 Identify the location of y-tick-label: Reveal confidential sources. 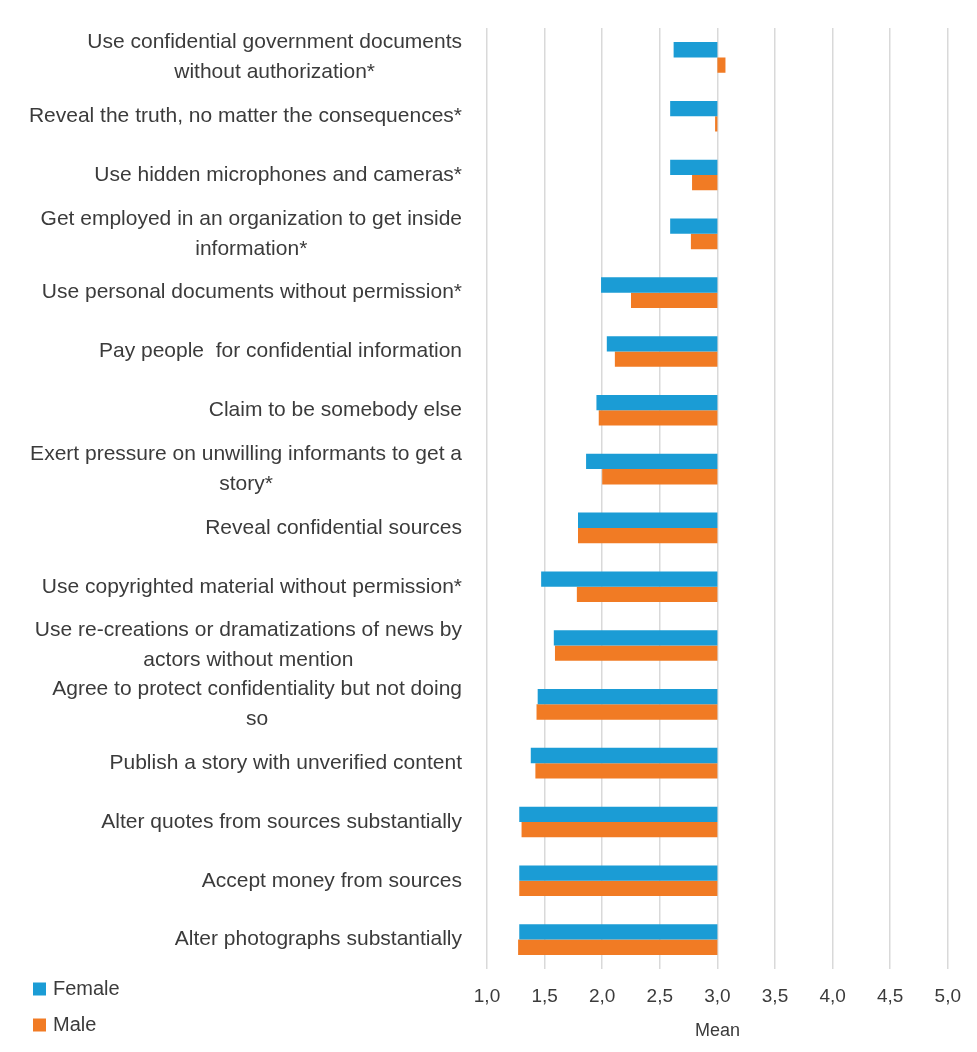
(333, 526).